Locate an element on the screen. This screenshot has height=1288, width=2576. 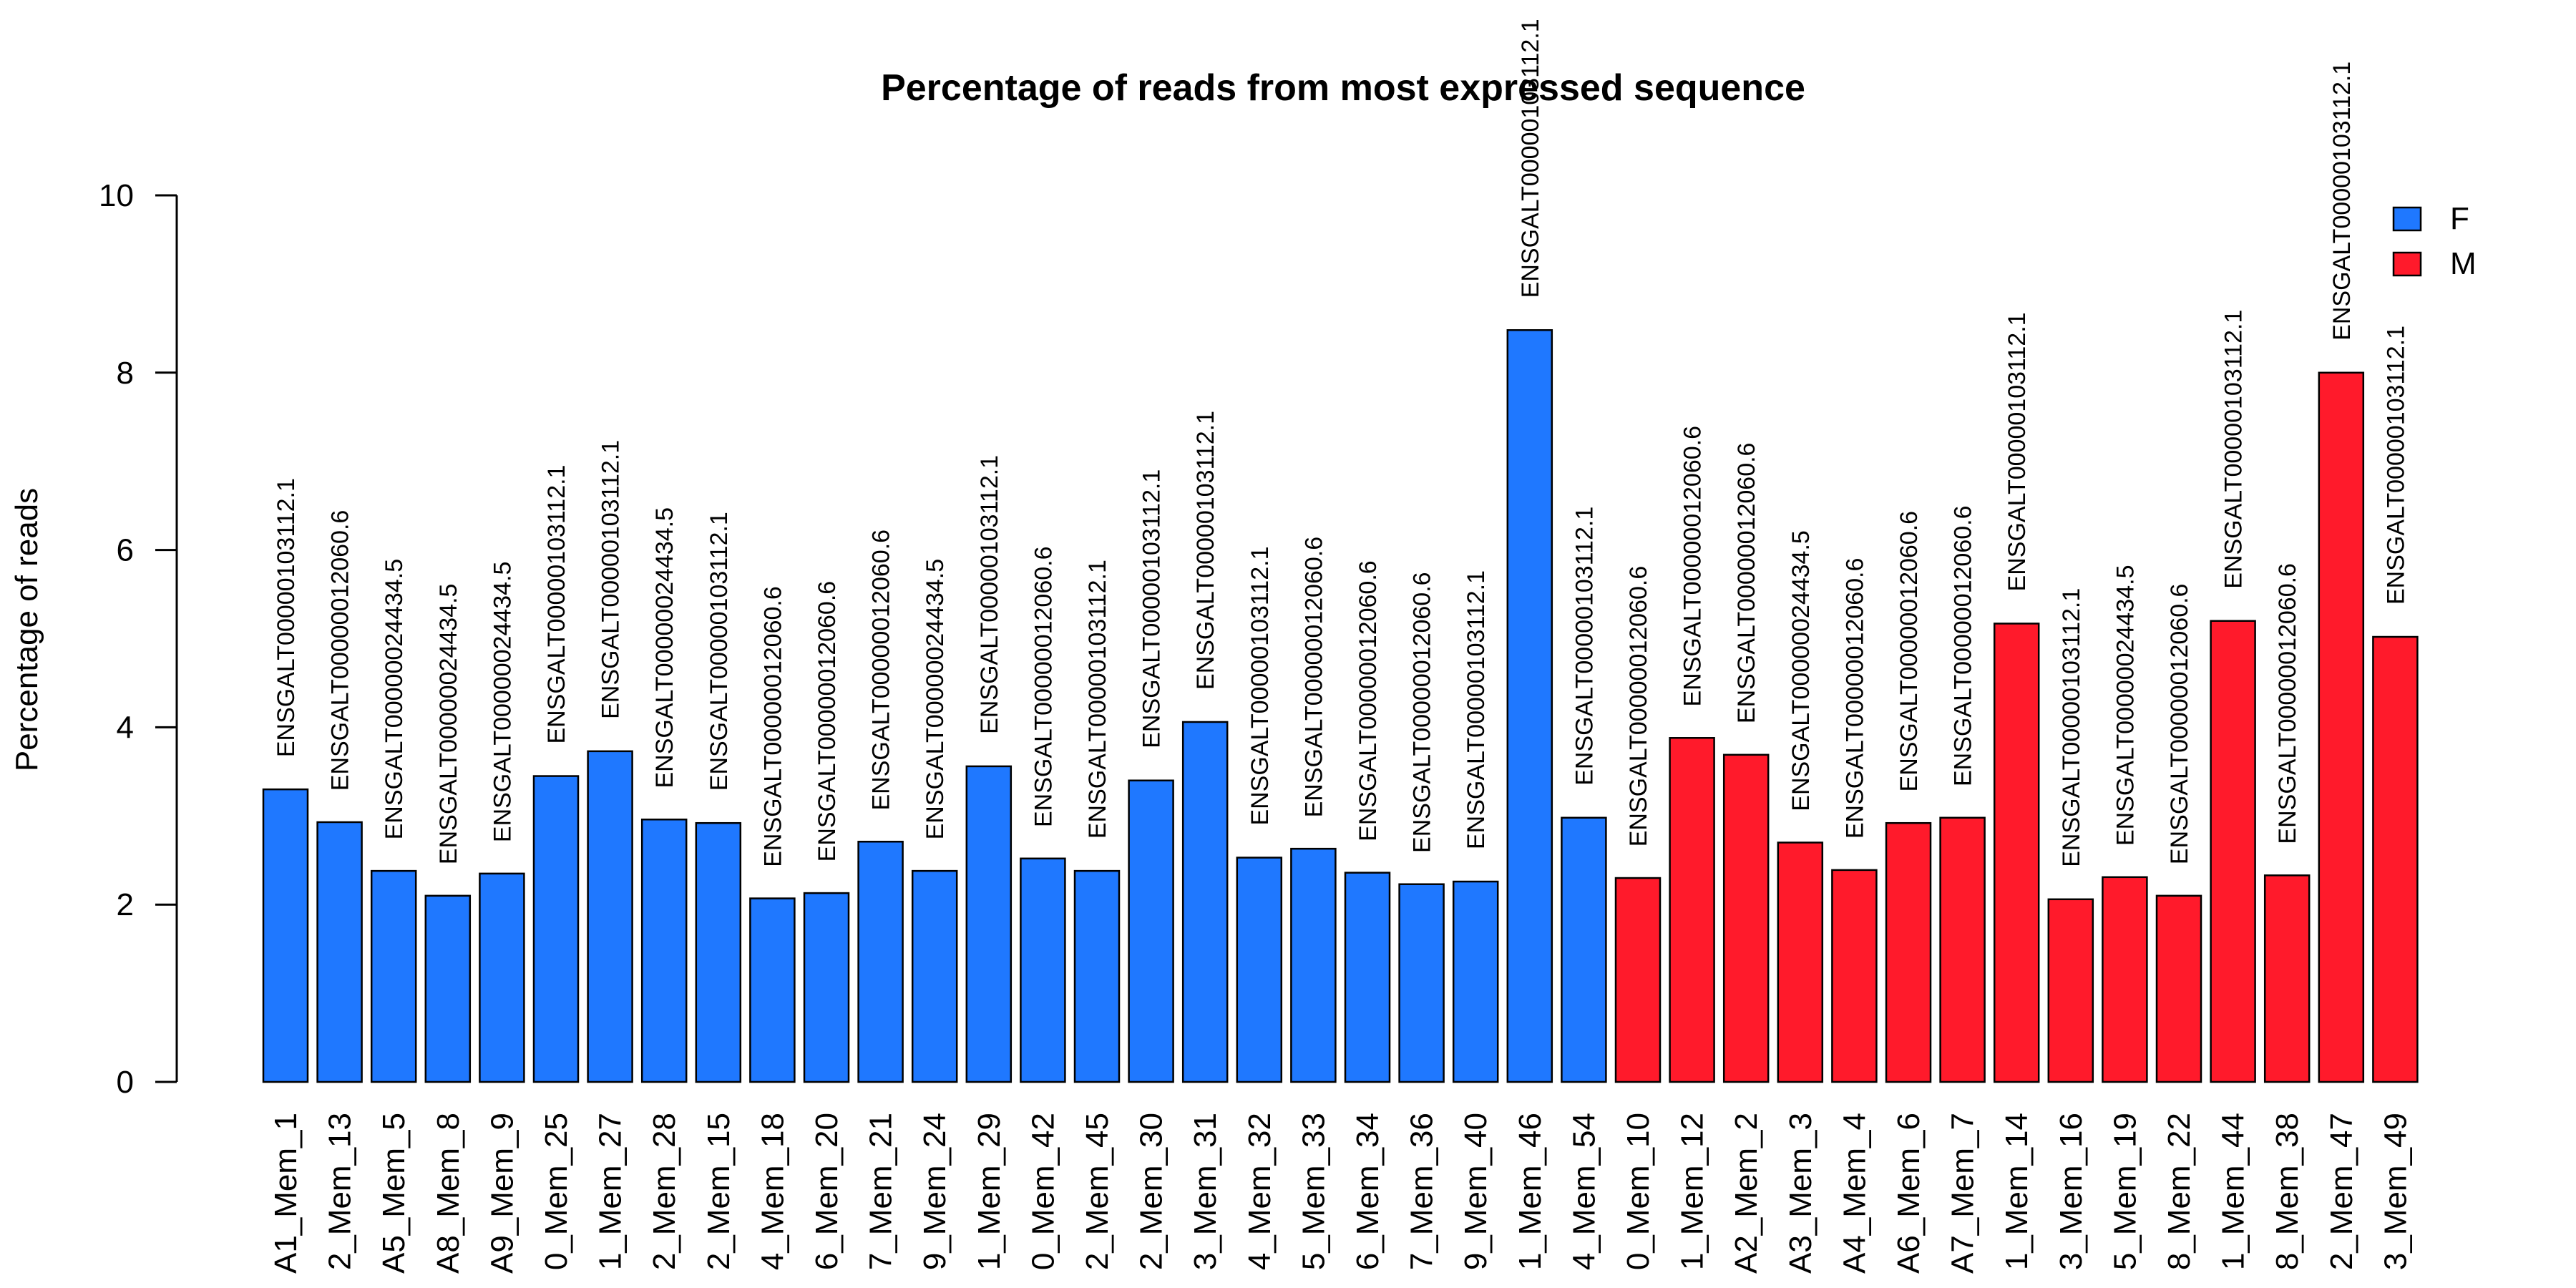
y-axis-label: Percentage of reads is located at coordinates (26, 629).